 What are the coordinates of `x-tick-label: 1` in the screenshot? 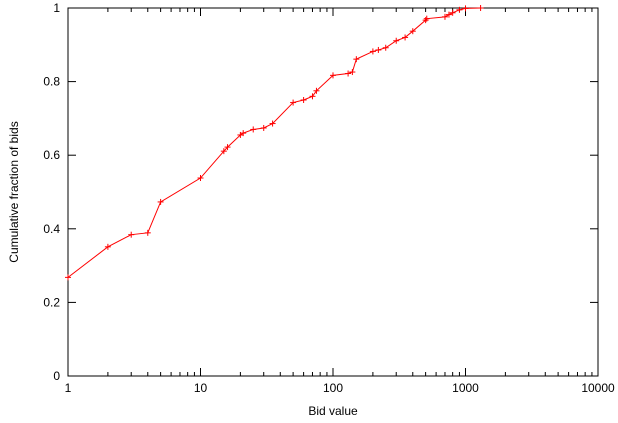 It's located at (68, 388).